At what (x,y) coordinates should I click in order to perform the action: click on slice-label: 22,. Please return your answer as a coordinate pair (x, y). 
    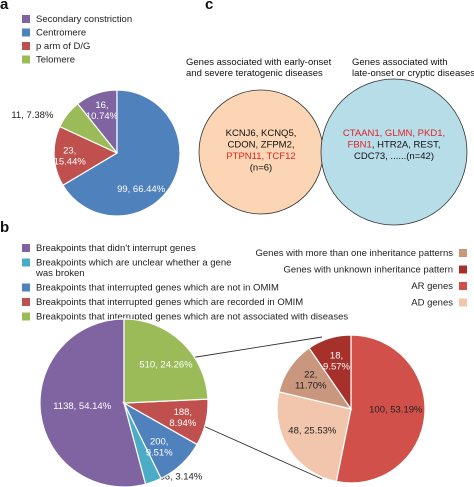
    Looking at the image, I should click on (310, 374).